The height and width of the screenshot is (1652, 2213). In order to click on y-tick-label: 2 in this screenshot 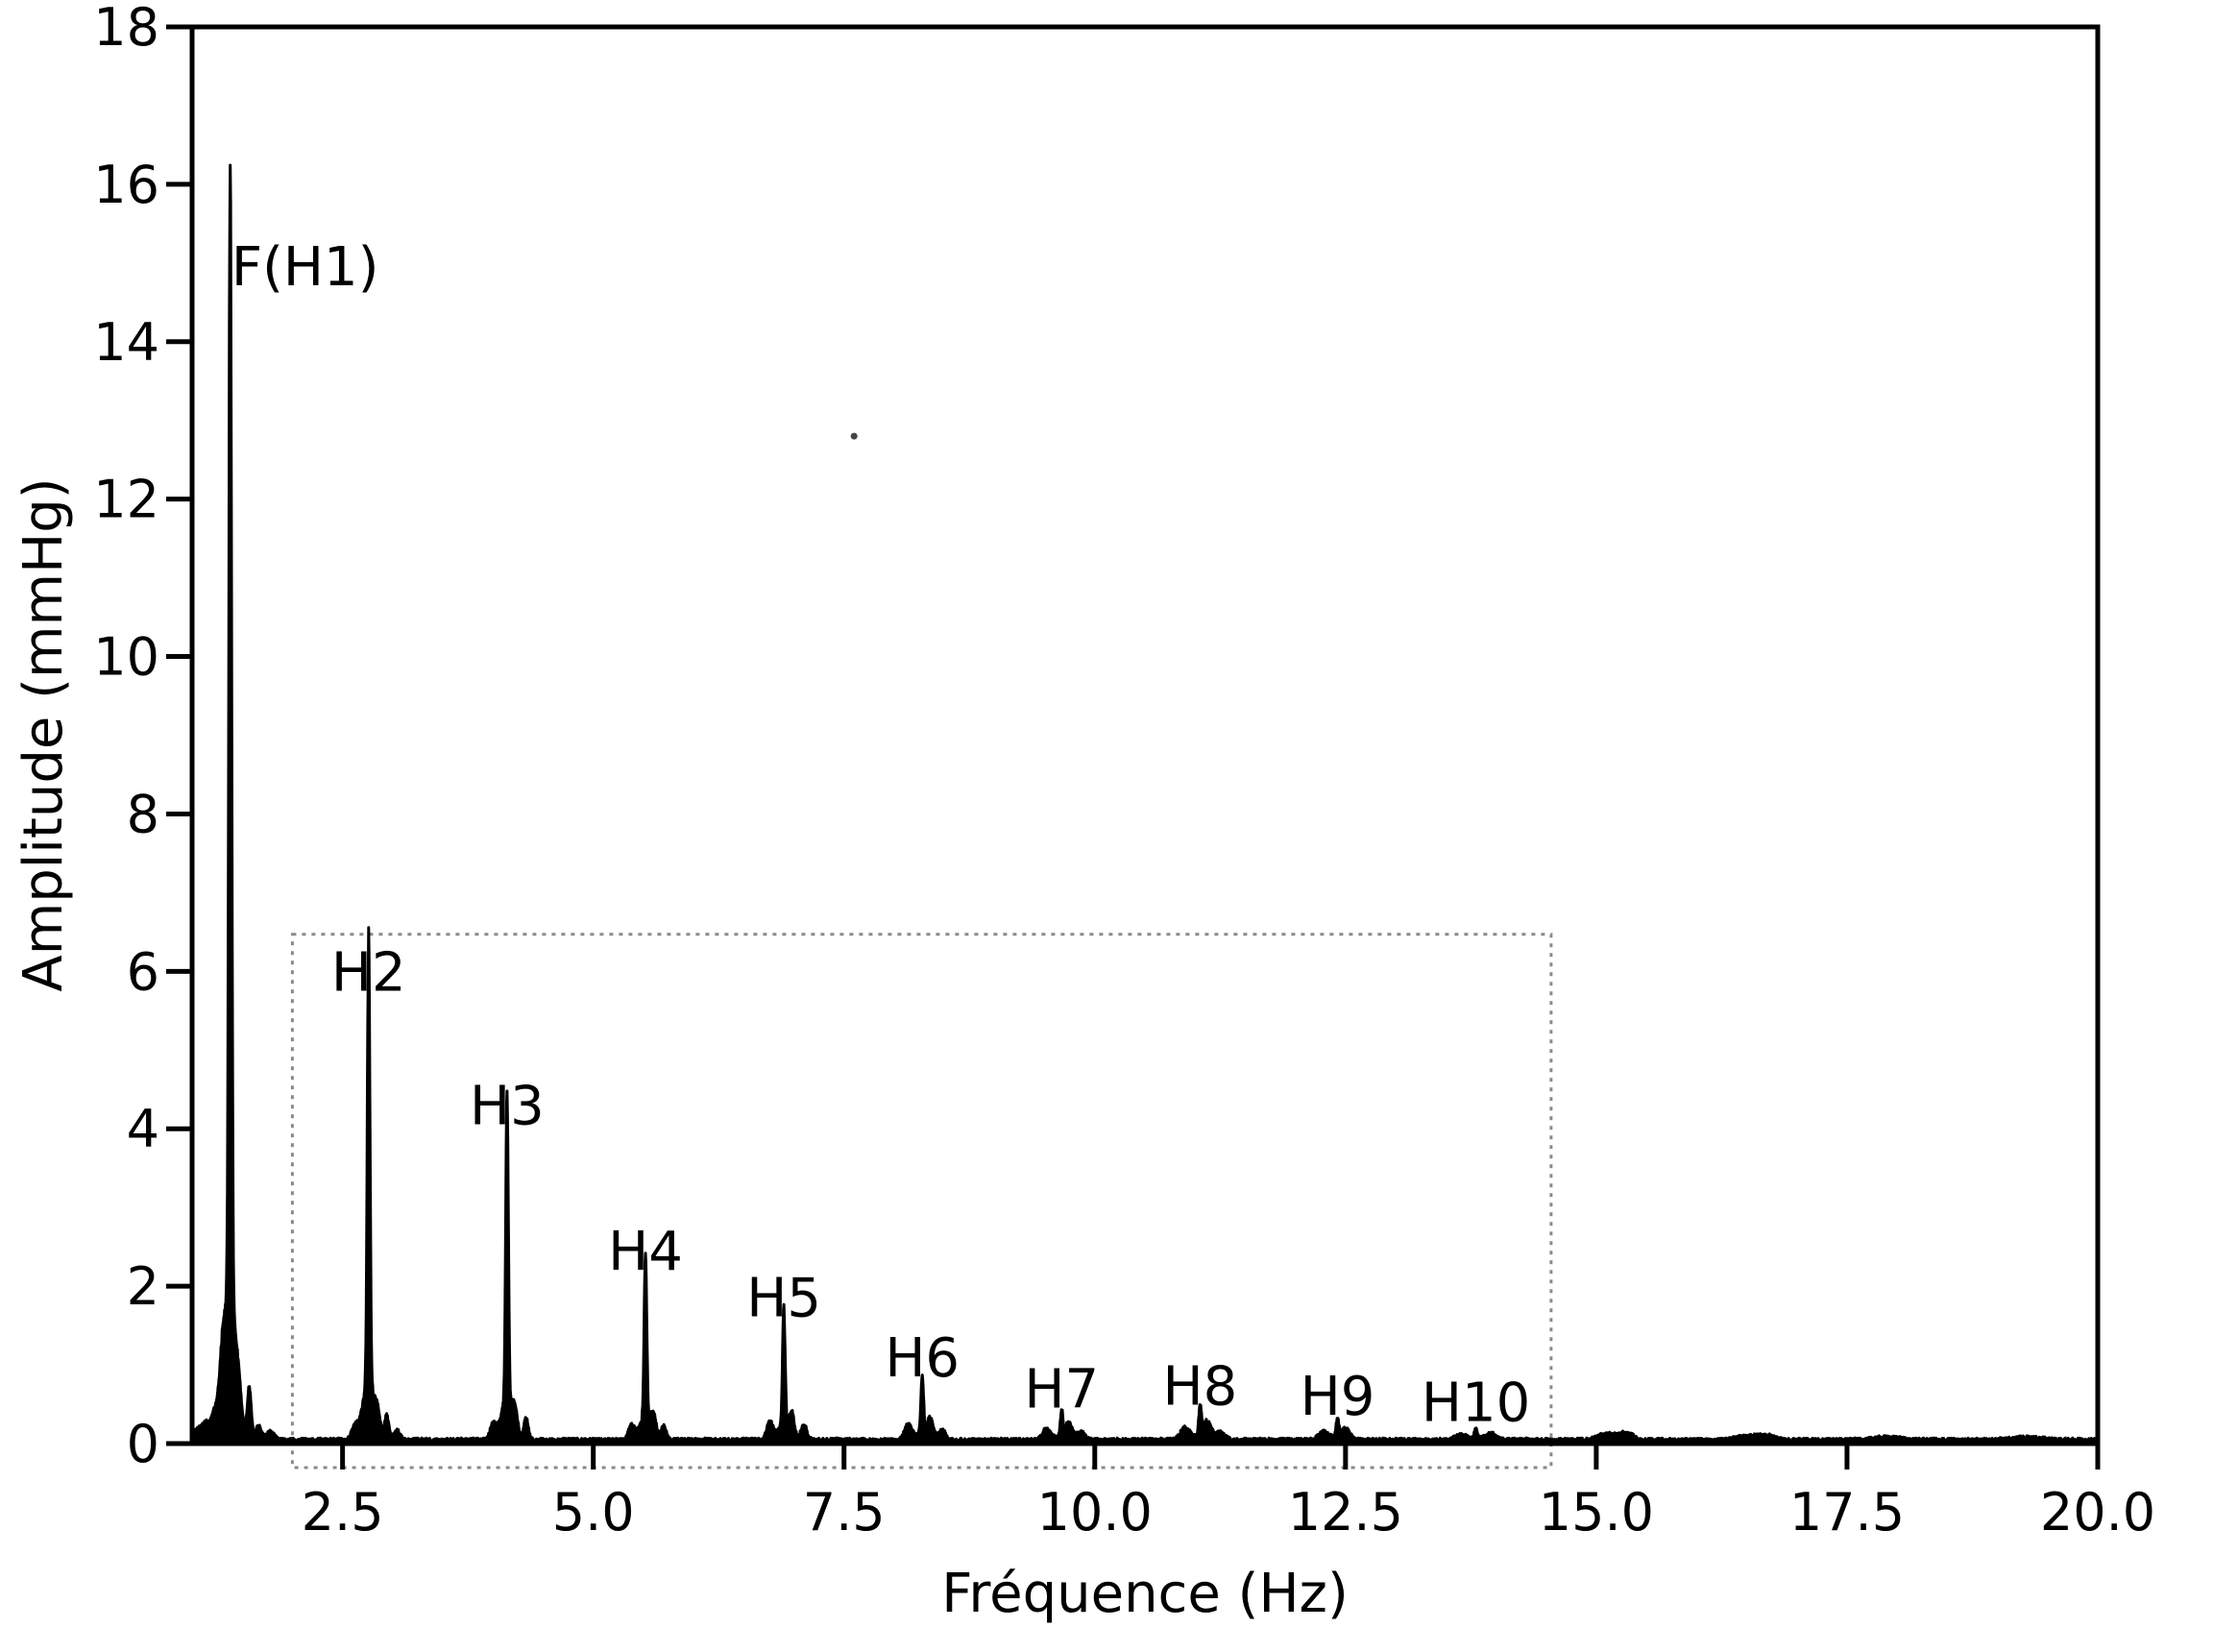, I will do `click(143, 1286)`.